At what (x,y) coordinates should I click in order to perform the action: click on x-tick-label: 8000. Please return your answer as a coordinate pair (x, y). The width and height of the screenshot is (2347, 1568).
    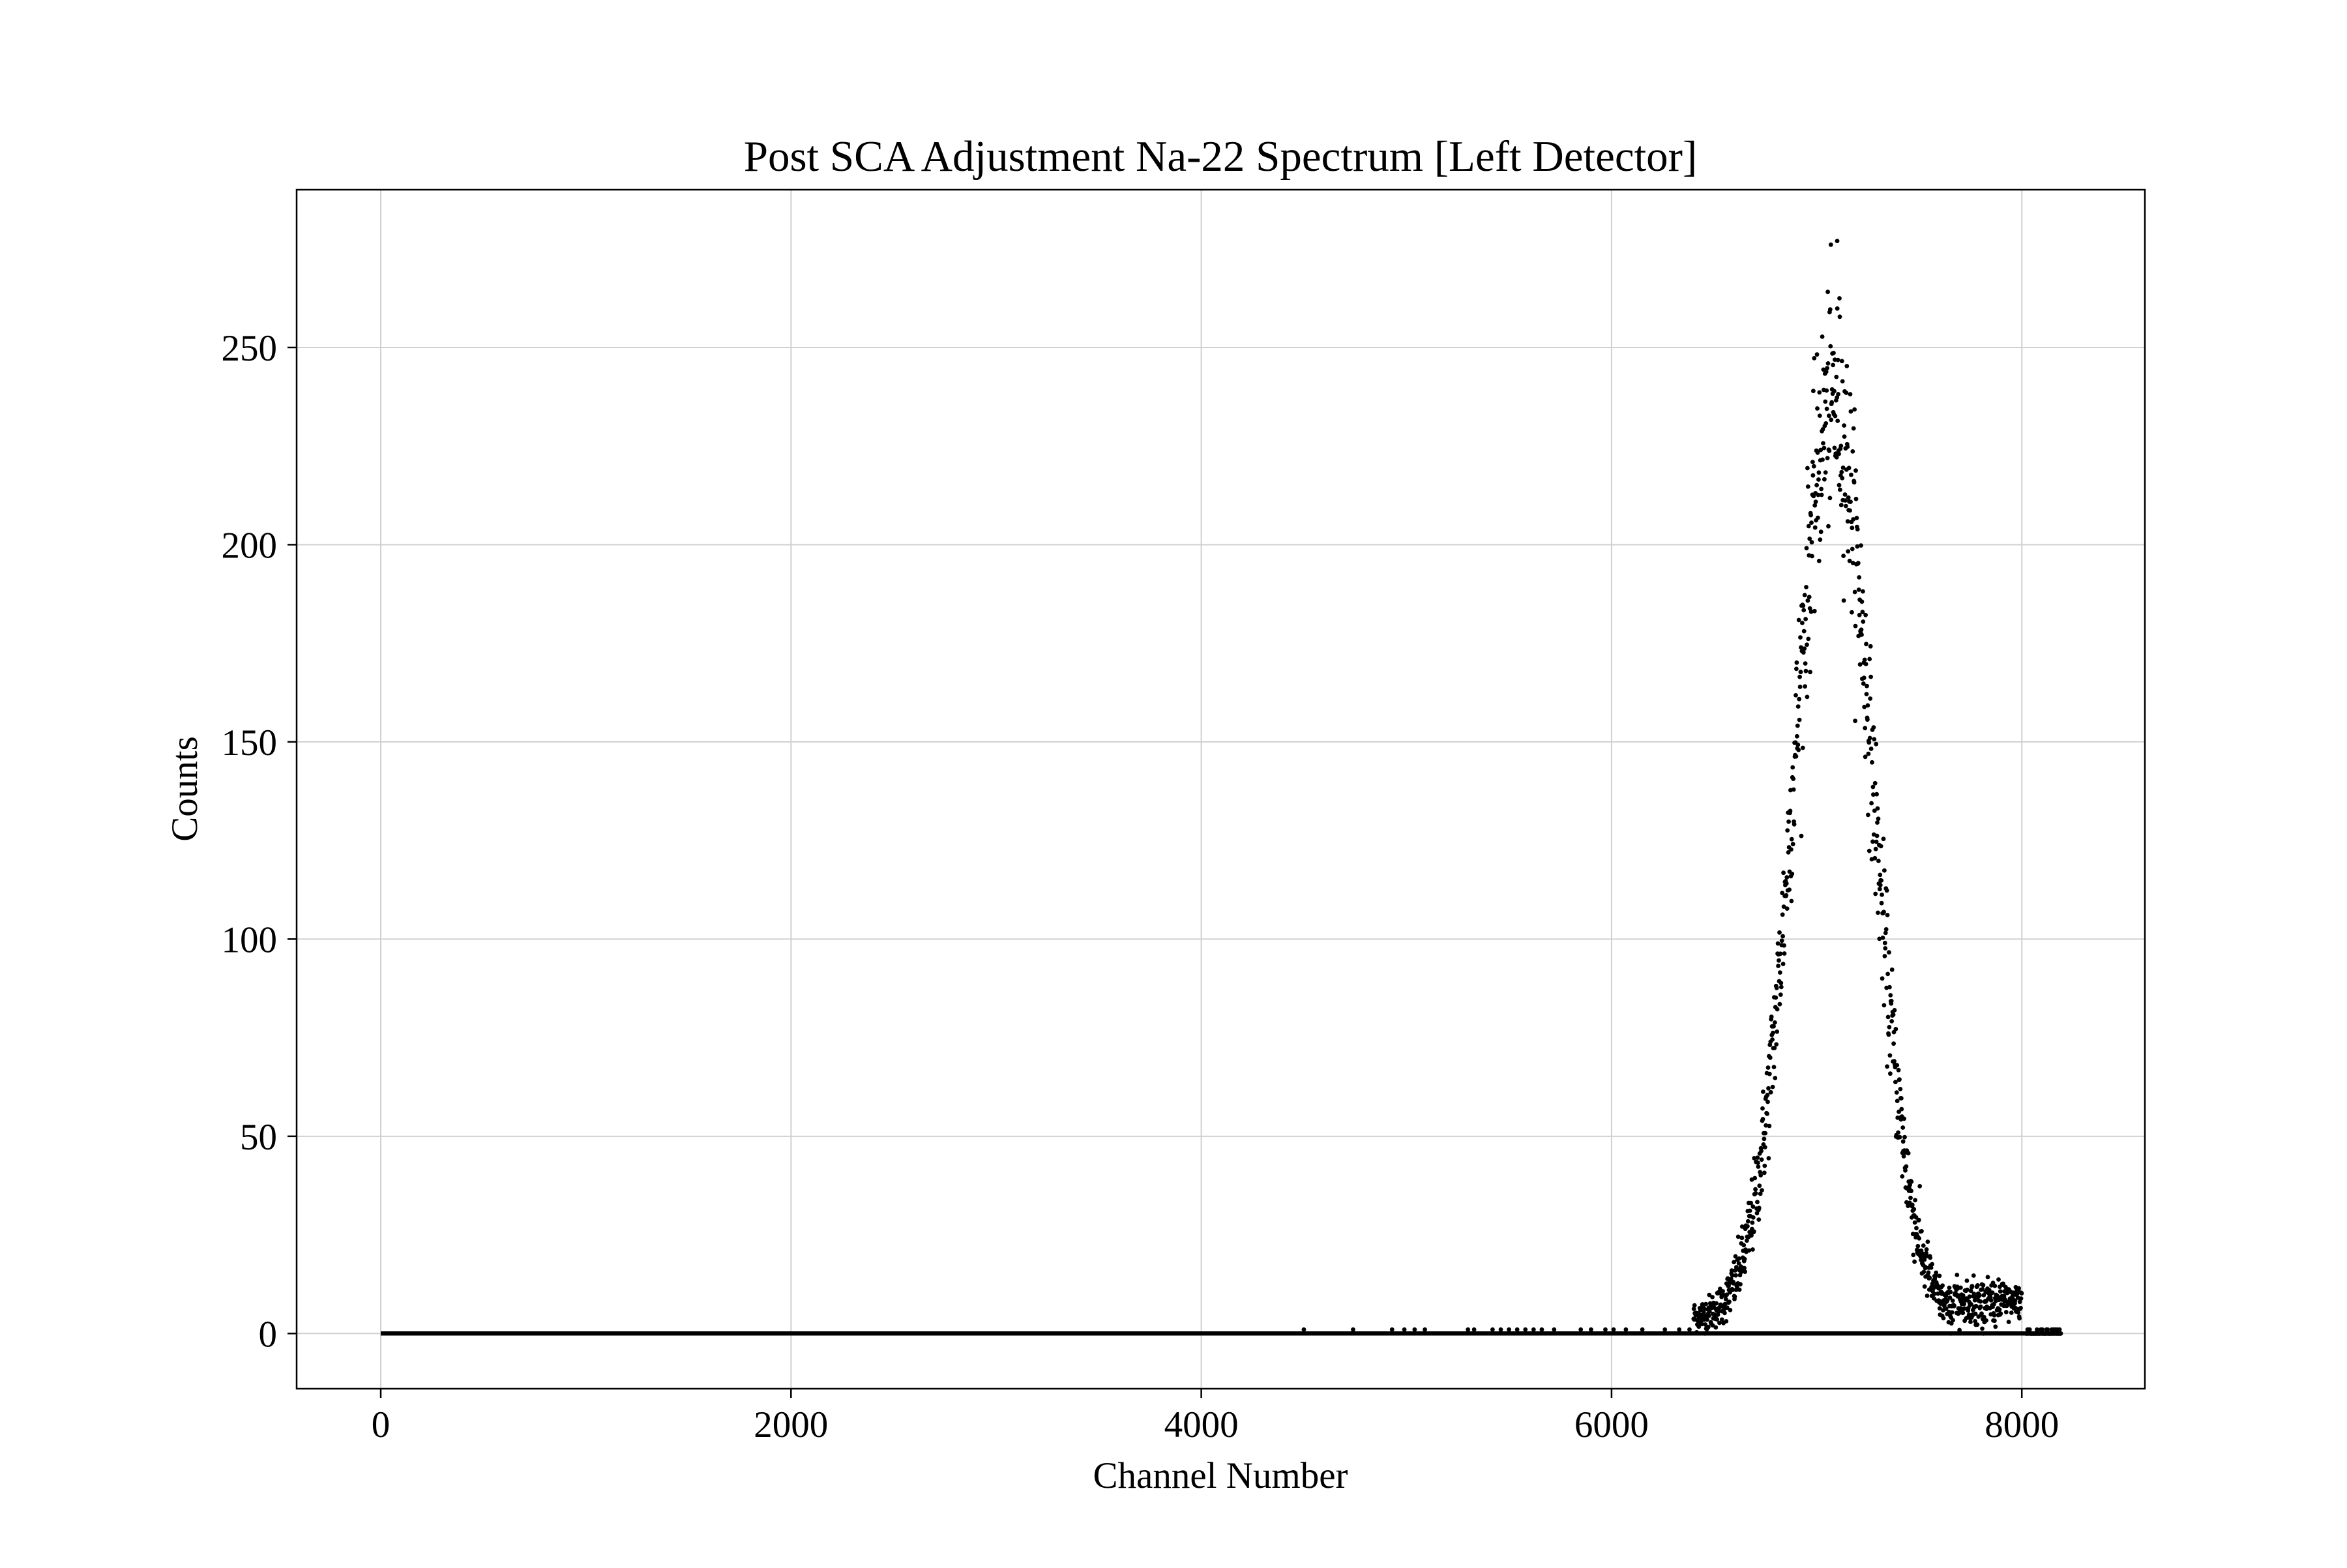
    Looking at the image, I should click on (2022, 1425).